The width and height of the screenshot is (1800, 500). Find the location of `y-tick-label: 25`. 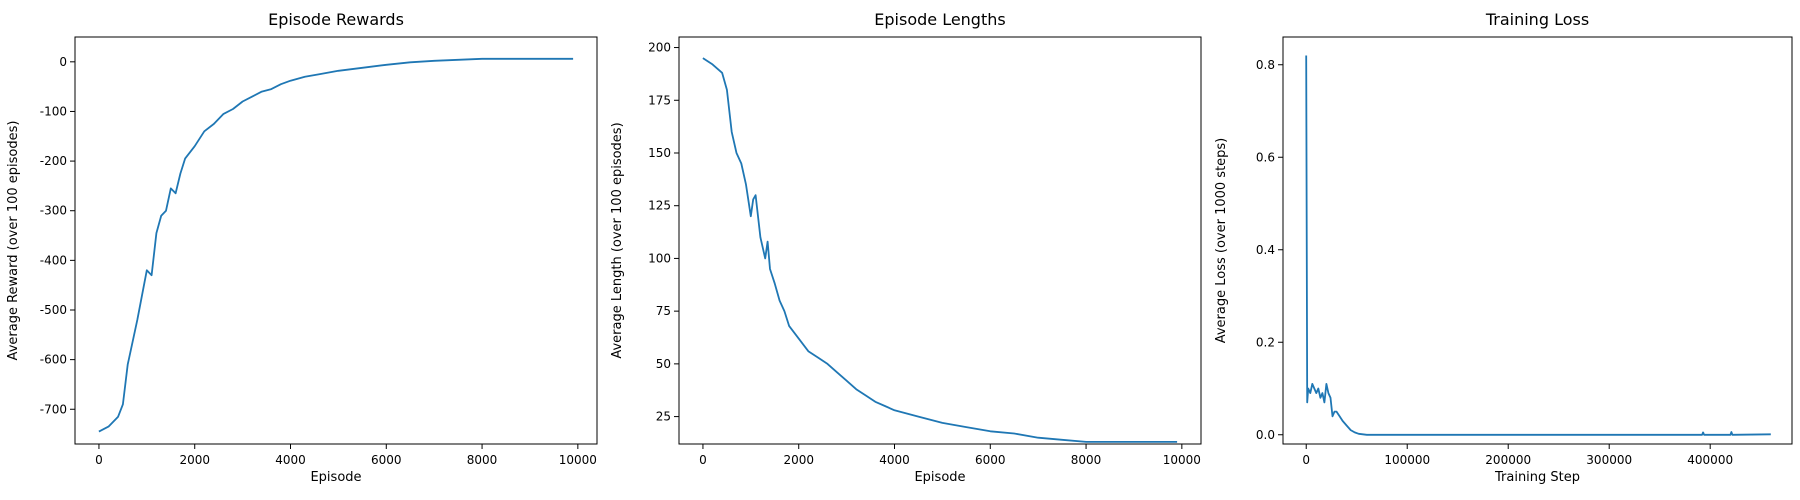

y-tick-label: 25 is located at coordinates (663, 417).